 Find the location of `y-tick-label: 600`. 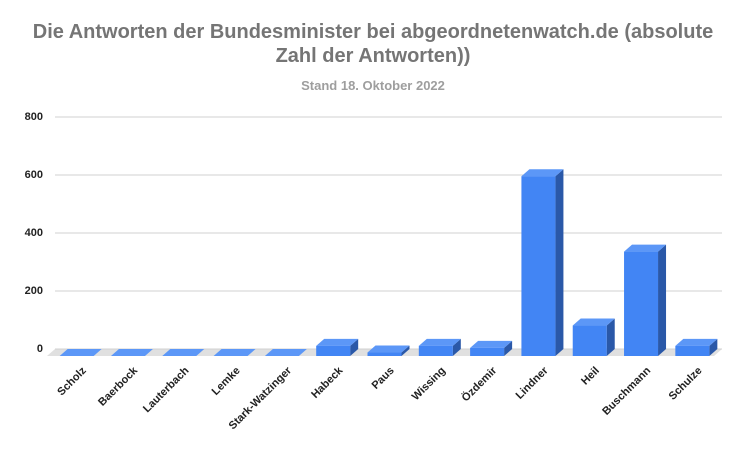

y-tick-label: 600 is located at coordinates (34, 175).